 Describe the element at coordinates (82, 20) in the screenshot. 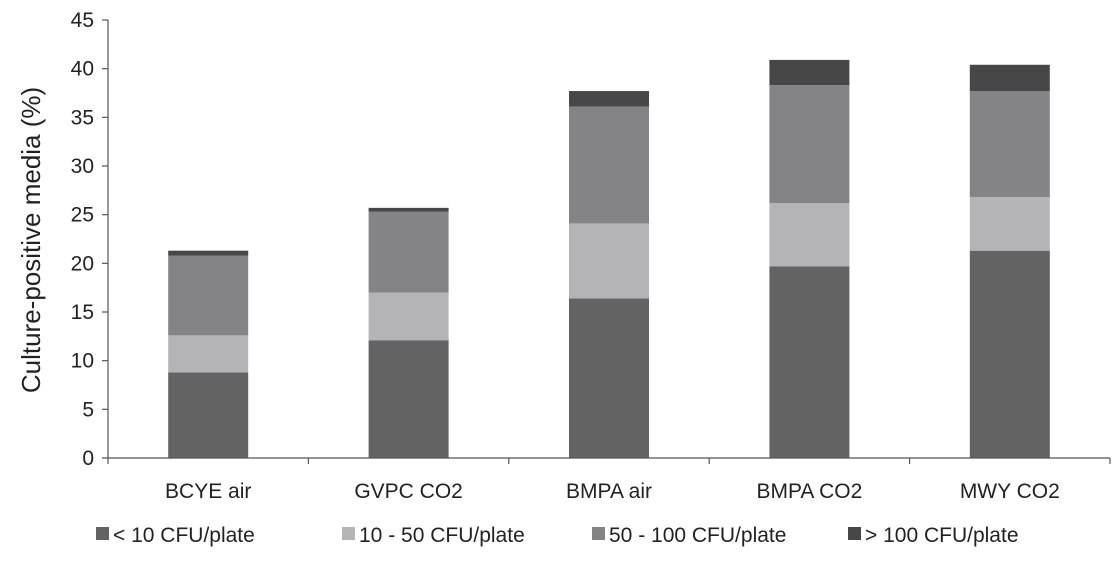

I see `y-tick-label: 45` at that location.